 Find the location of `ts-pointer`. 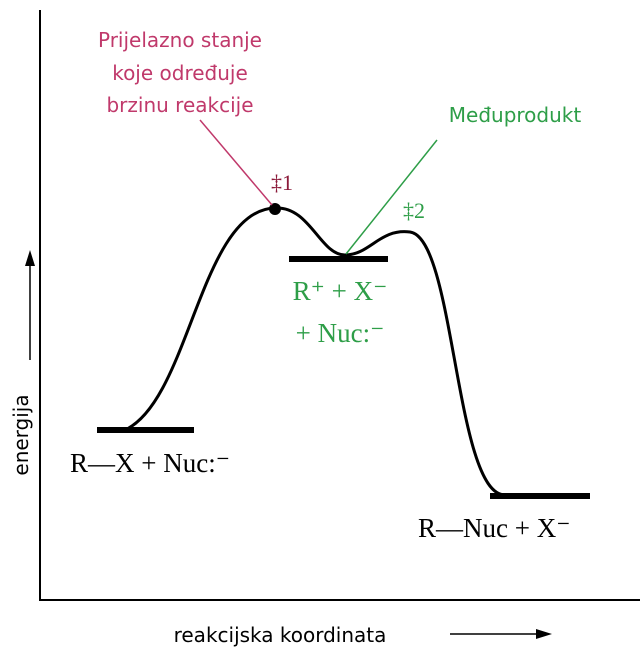

ts-pointer is located at coordinates (236, 162).